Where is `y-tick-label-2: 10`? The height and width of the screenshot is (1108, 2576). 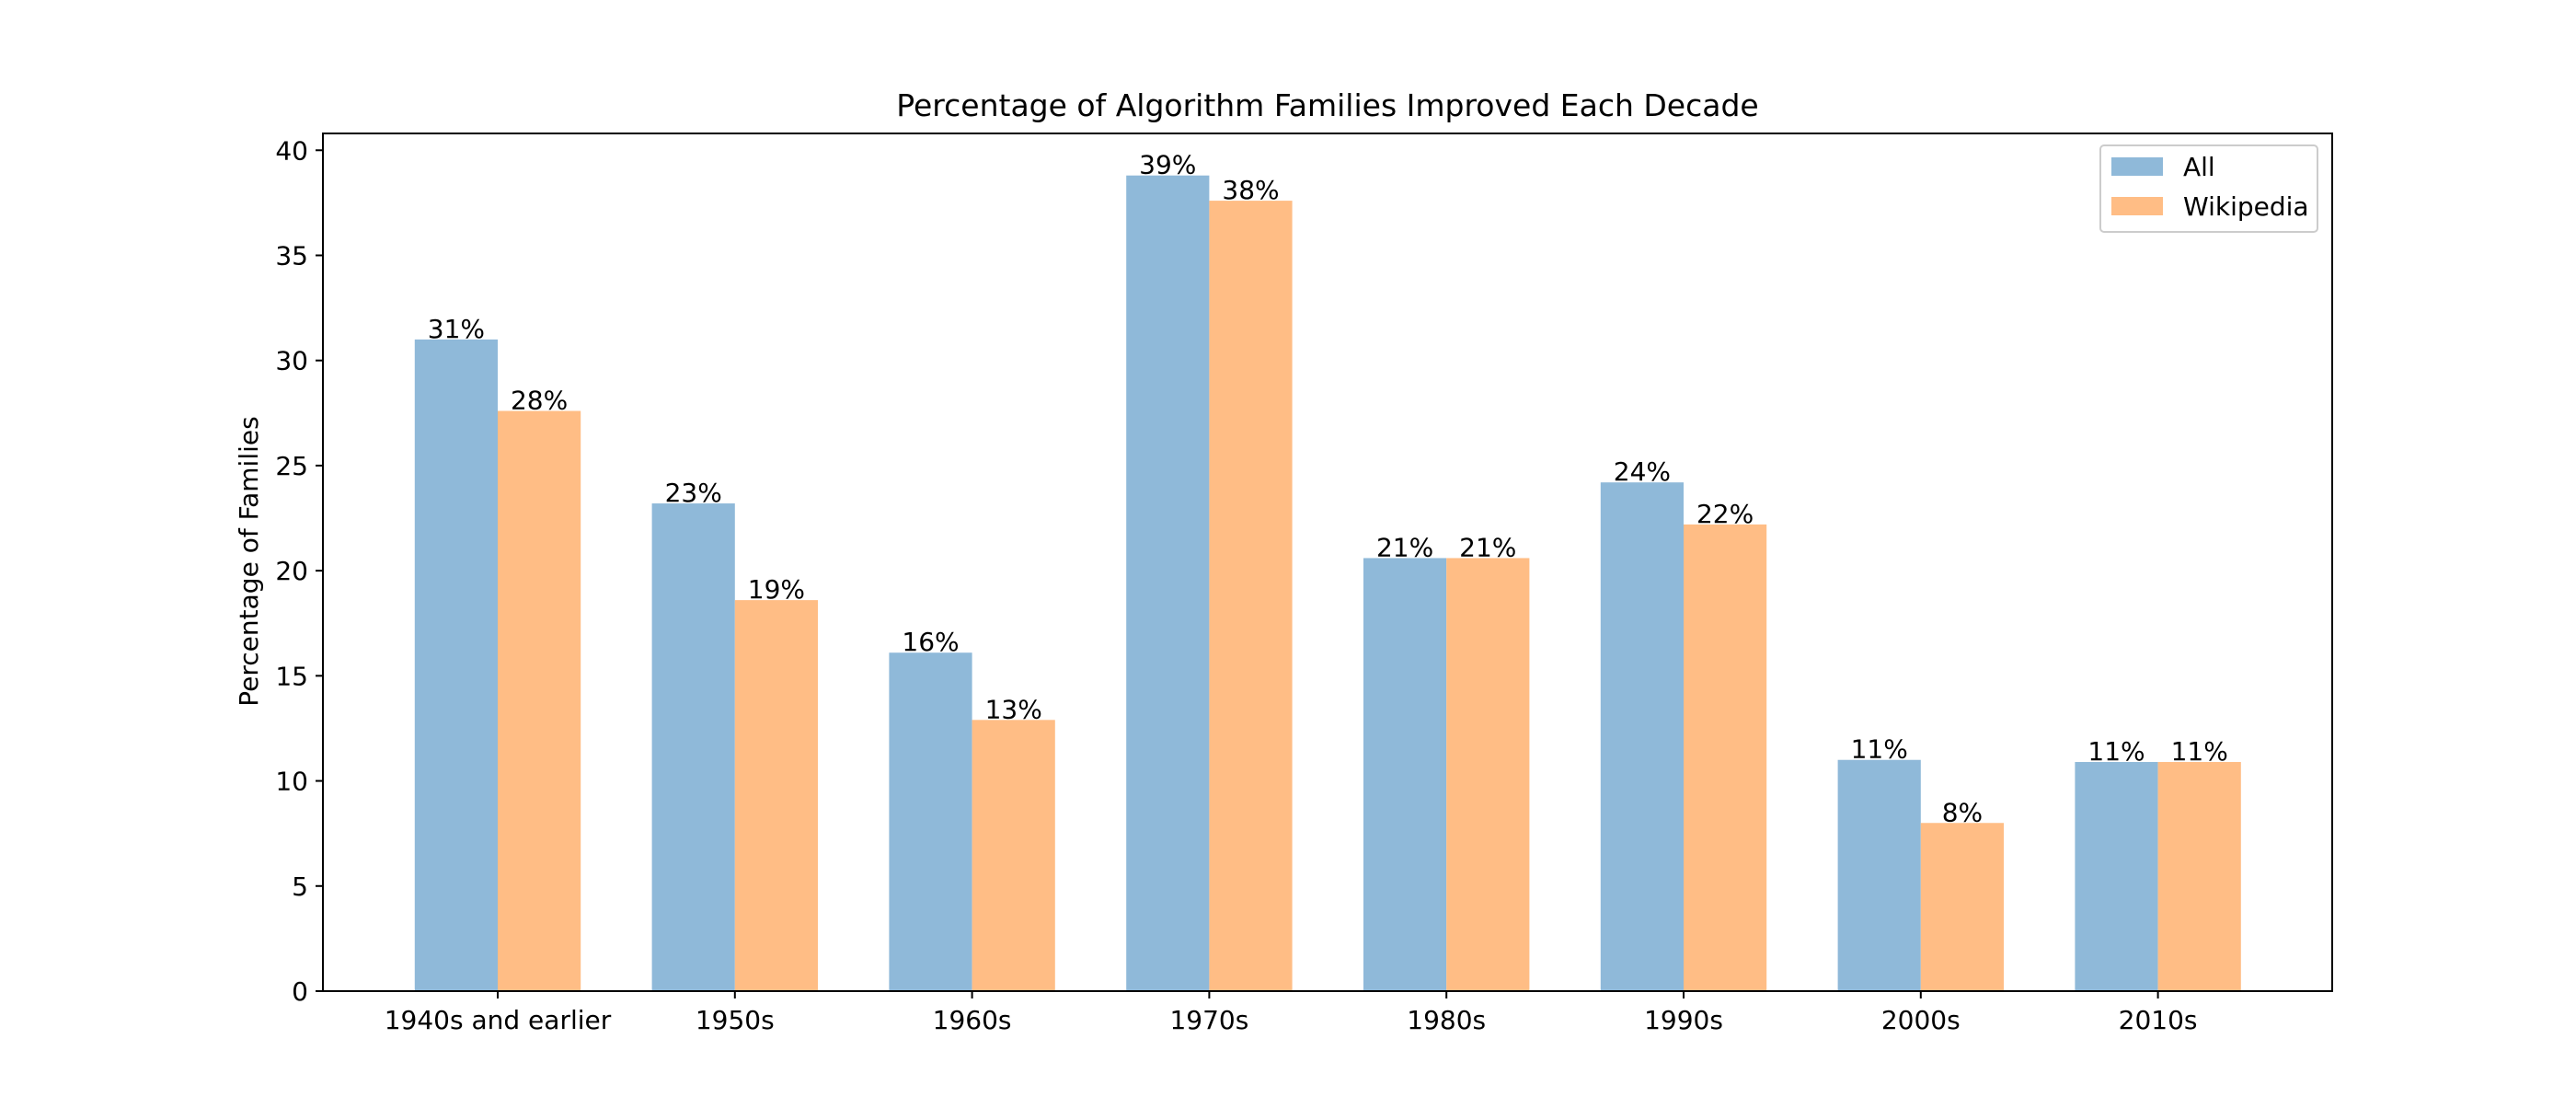
y-tick-label-2: 10 is located at coordinates (291, 782).